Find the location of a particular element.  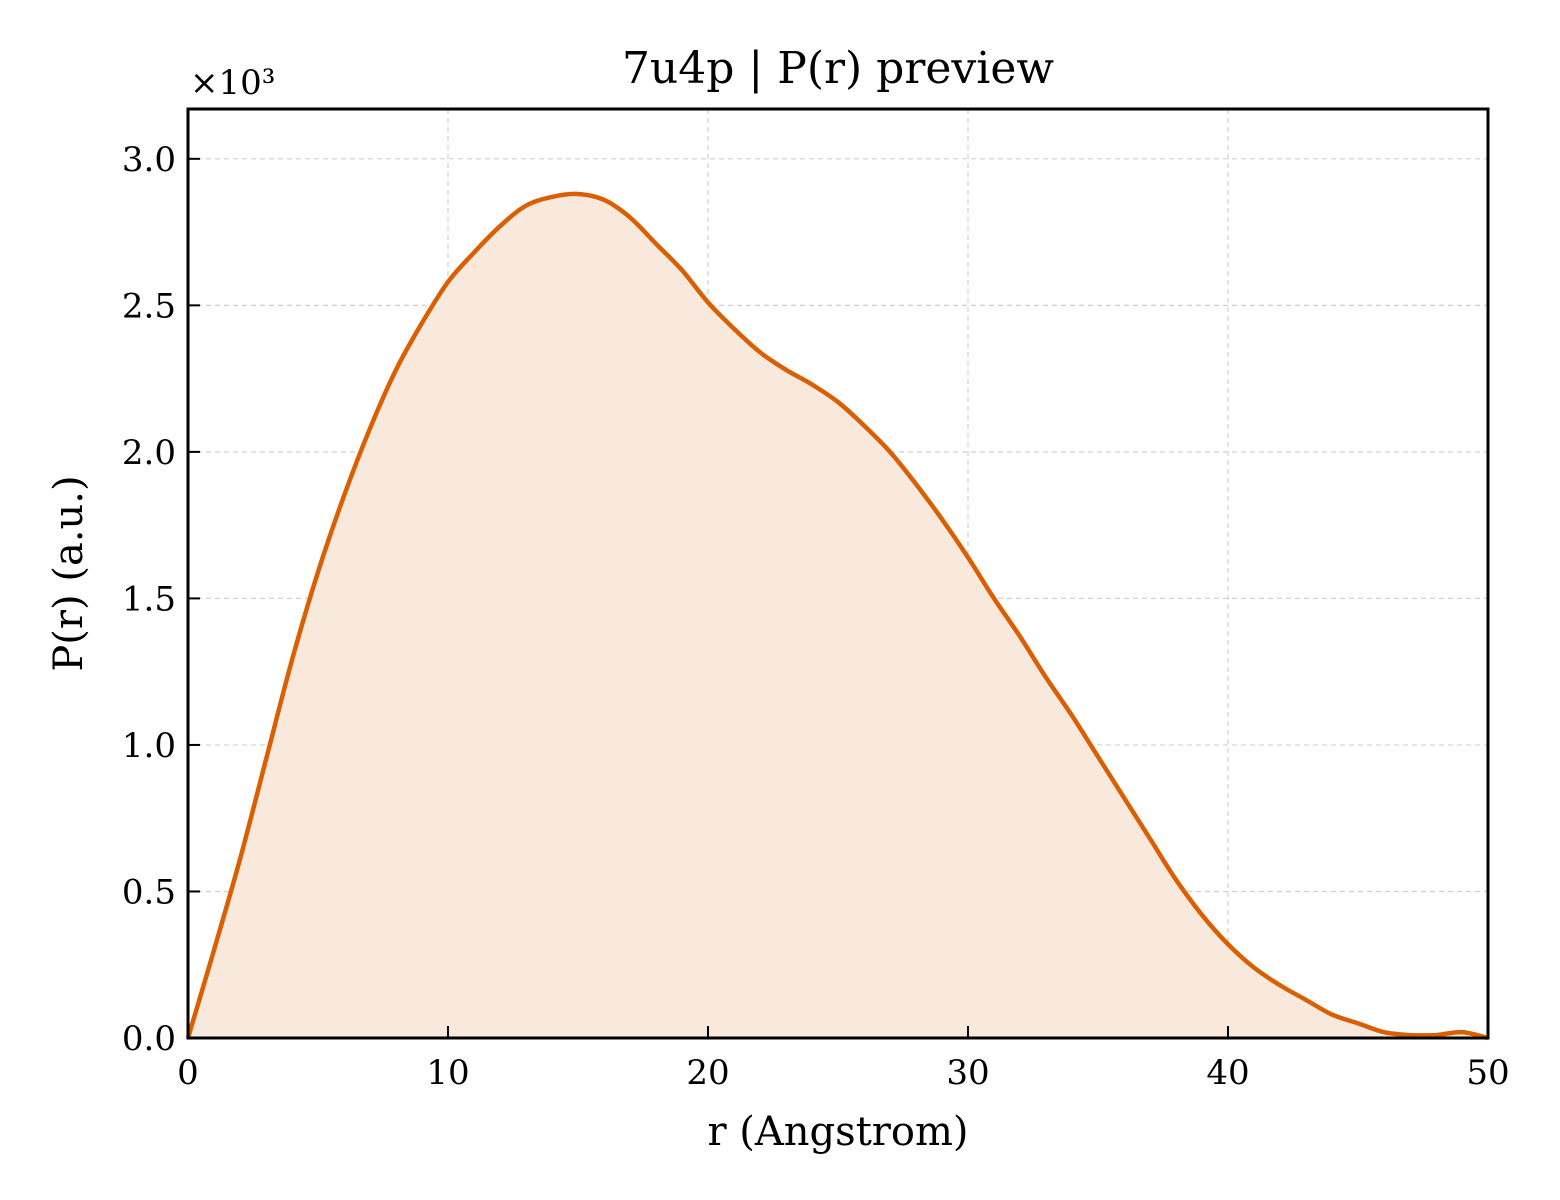

x-tick-label: 30 is located at coordinates (967, 1073).